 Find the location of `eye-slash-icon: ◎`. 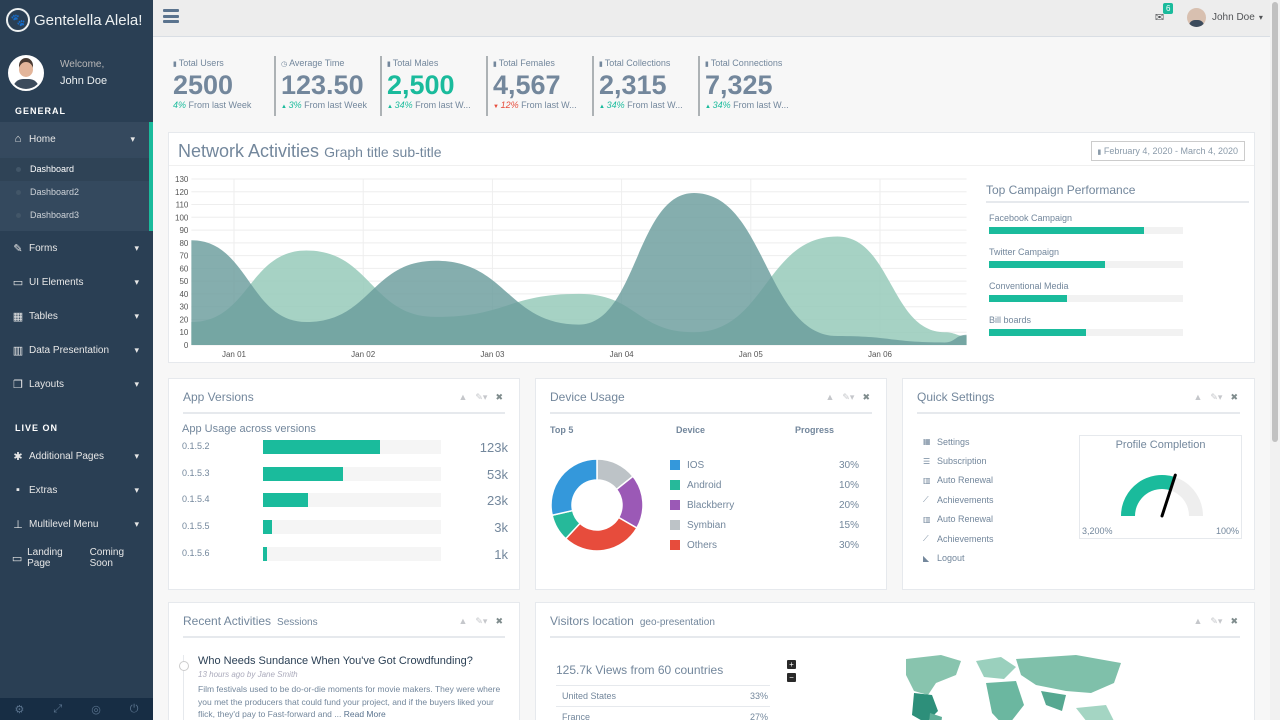

eye-slash-icon: ◎ is located at coordinates (96, 709).